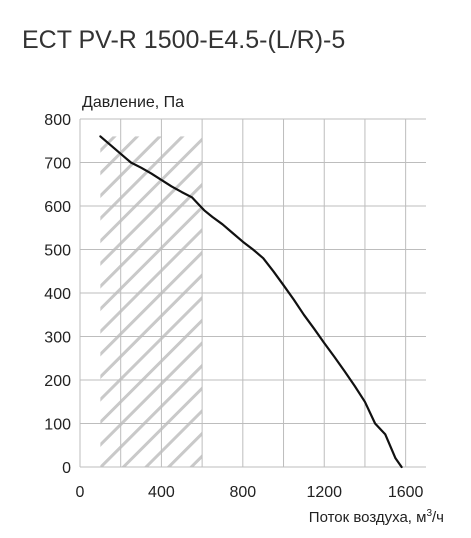 The width and height of the screenshot is (471, 538). What do you see at coordinates (57, 294) in the screenshot?
I see `y-tick-label: 400` at bounding box center [57, 294].